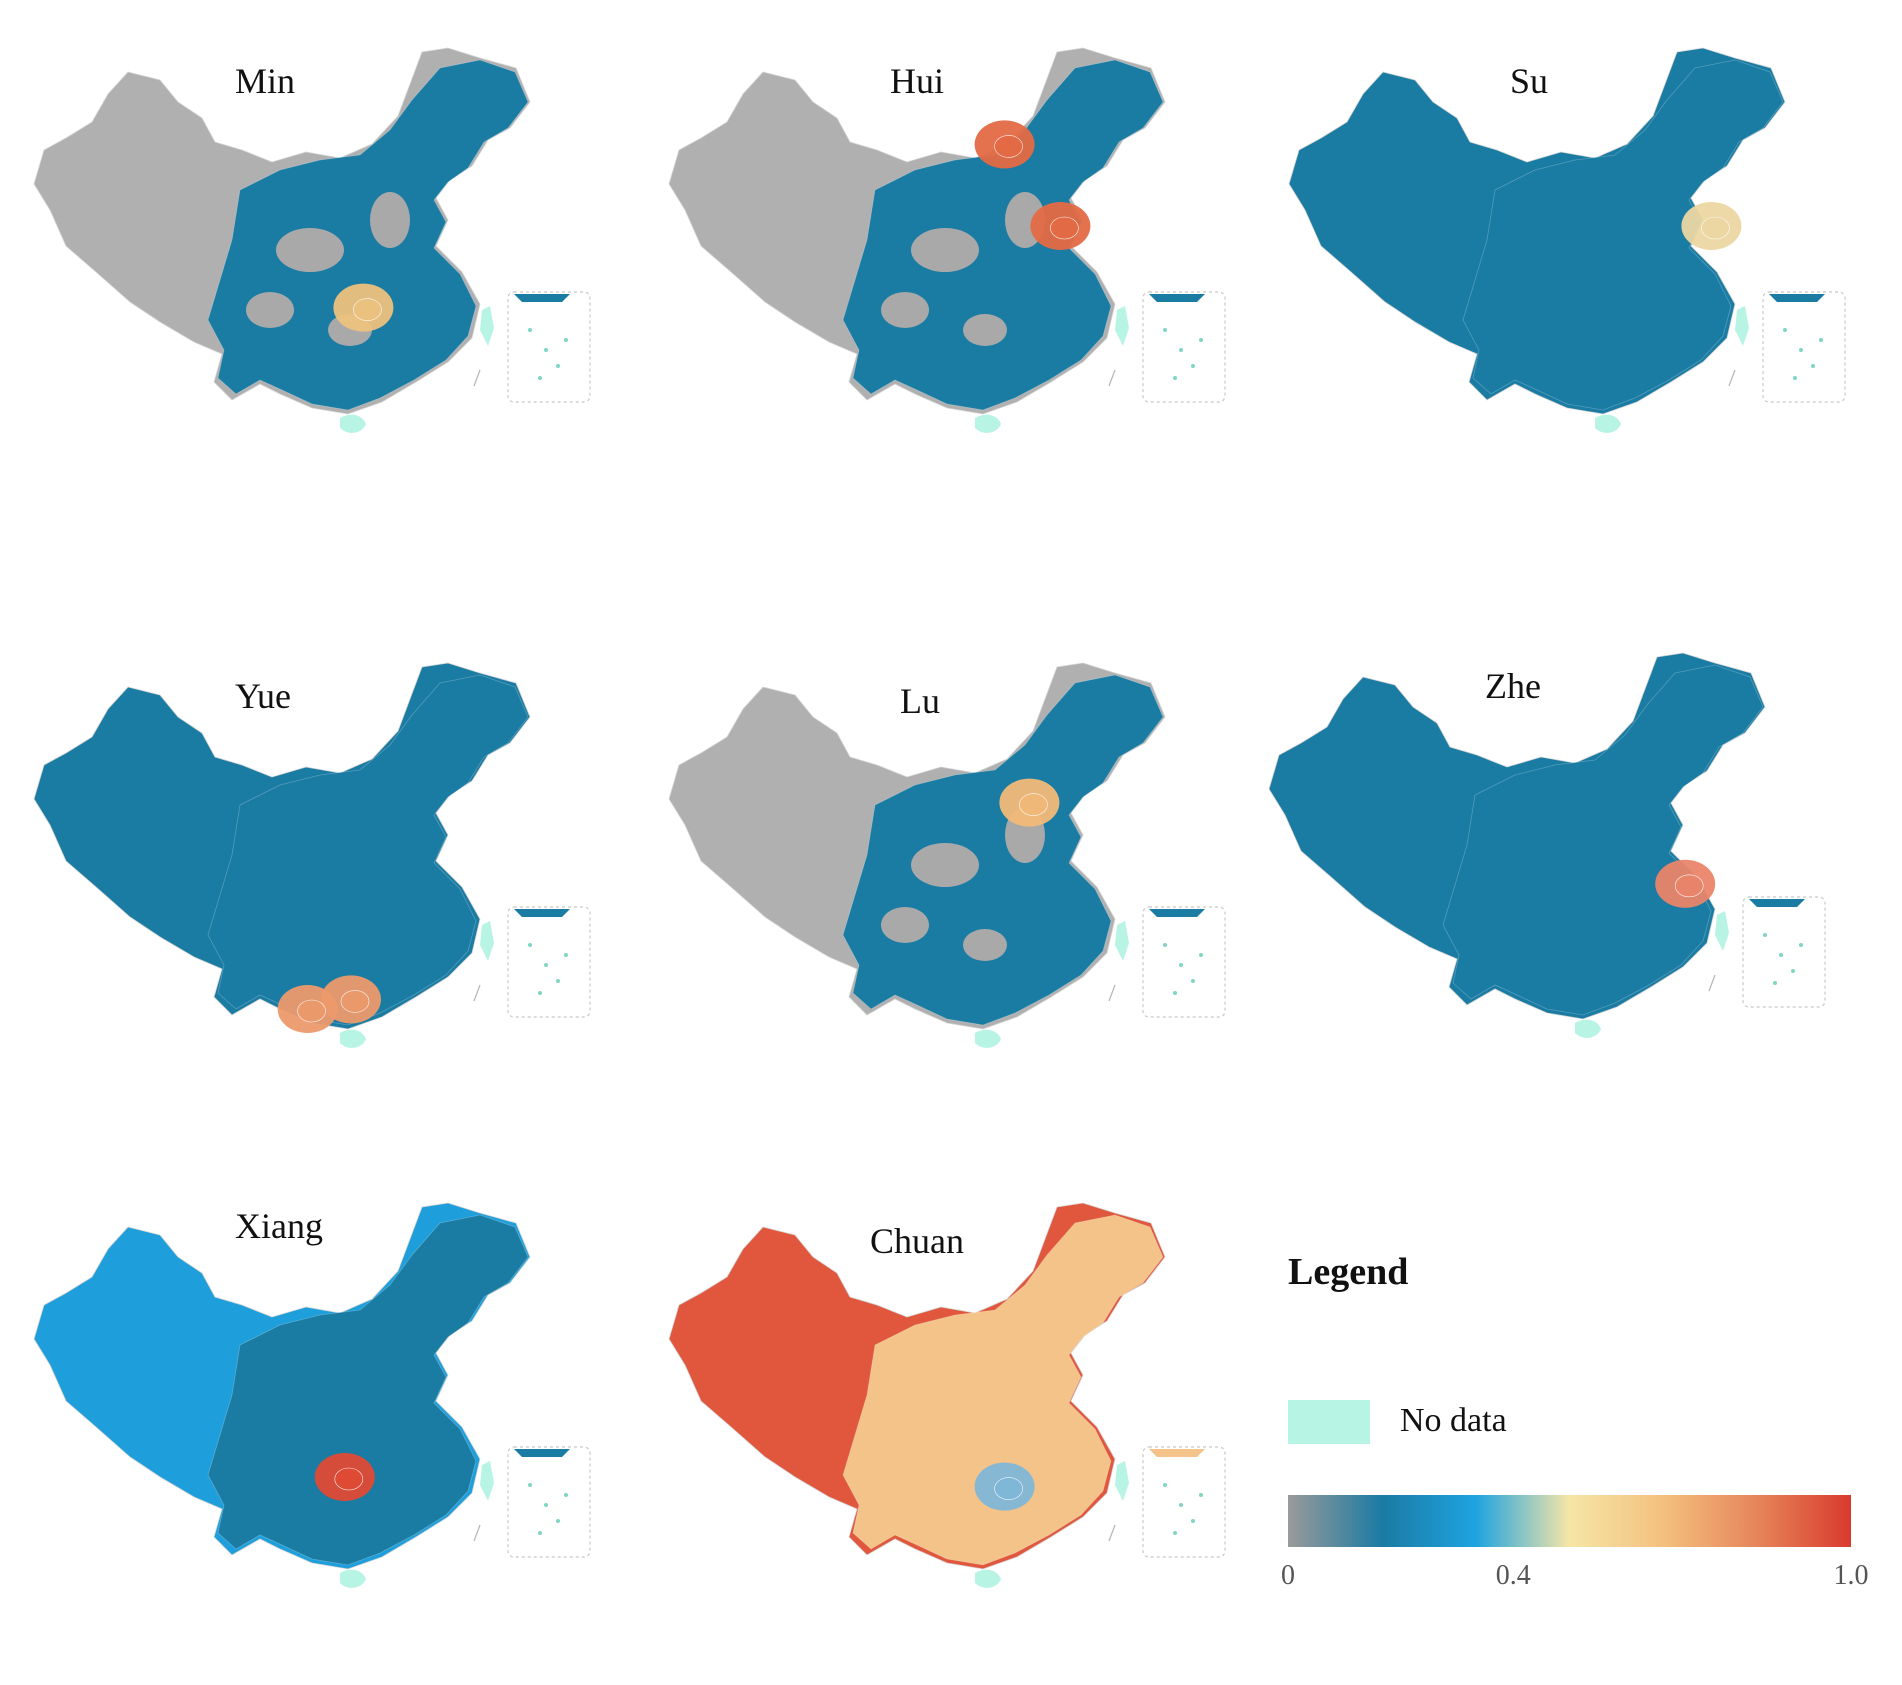 This screenshot has width=1902, height=1685. What do you see at coordinates (920, 701) in the screenshot?
I see `panel-title: Lu` at bounding box center [920, 701].